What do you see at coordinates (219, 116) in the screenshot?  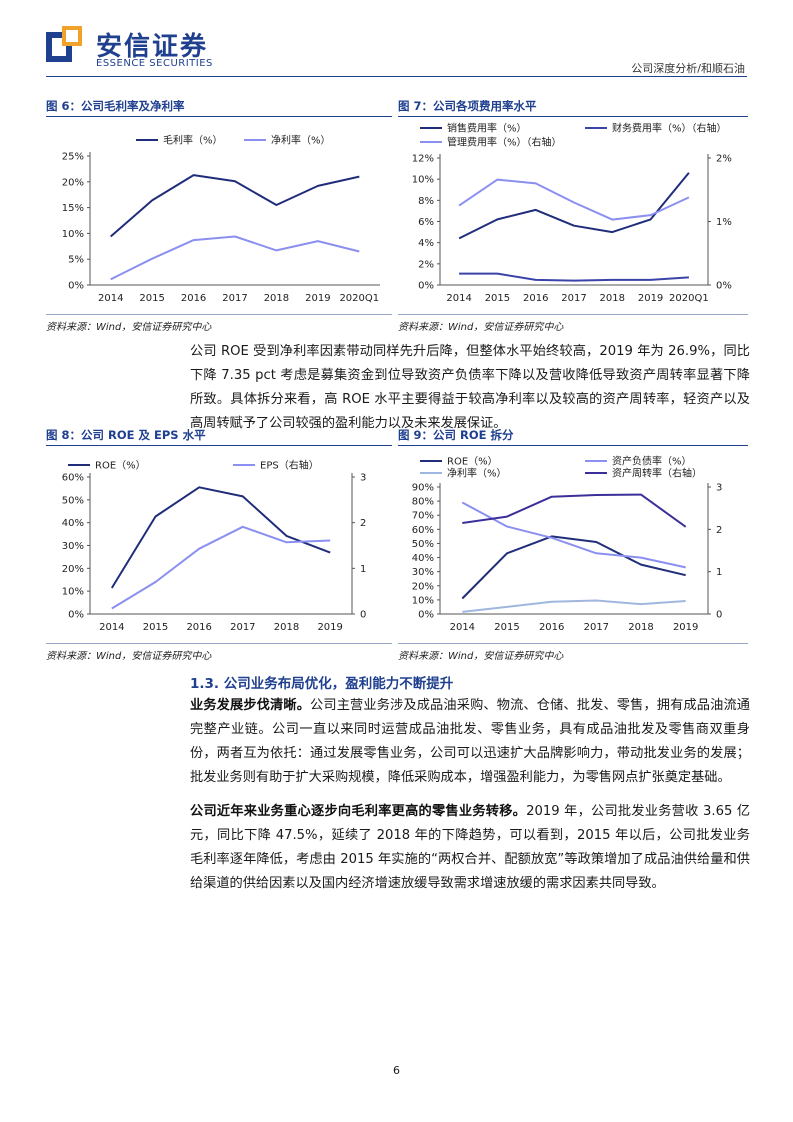 I see `fig6-top-rule` at bounding box center [219, 116].